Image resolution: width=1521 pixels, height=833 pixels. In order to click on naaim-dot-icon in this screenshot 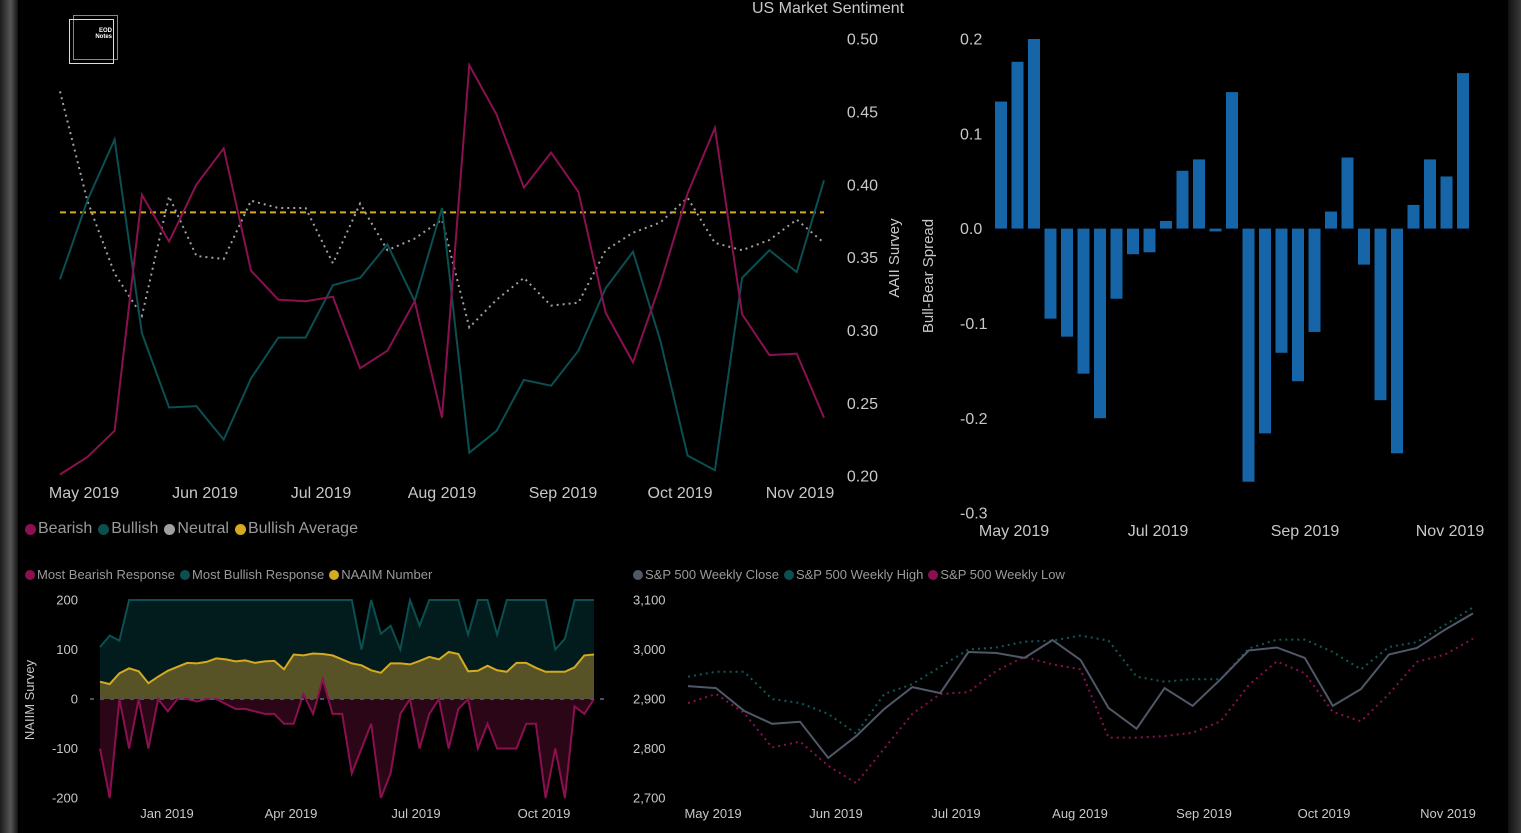, I will do `click(334, 574)`.